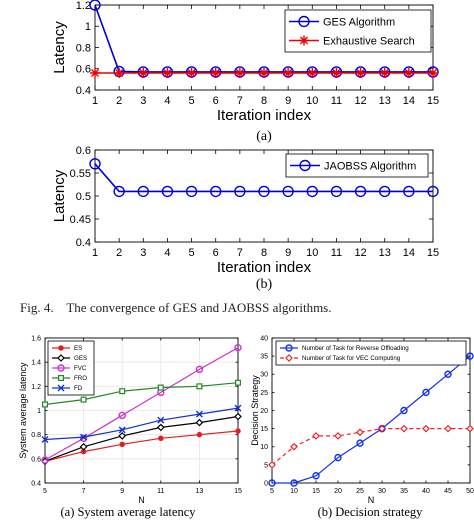 This screenshot has height=526, width=474. I want to click on y-tick-label: 1, so click(39, 411).